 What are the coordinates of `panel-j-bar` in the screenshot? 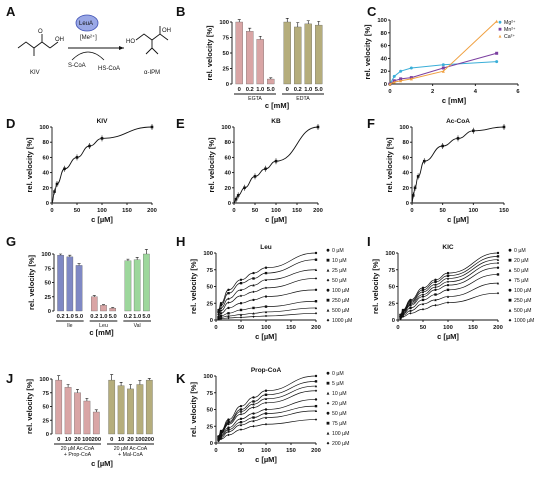 It's located at (59, 407).